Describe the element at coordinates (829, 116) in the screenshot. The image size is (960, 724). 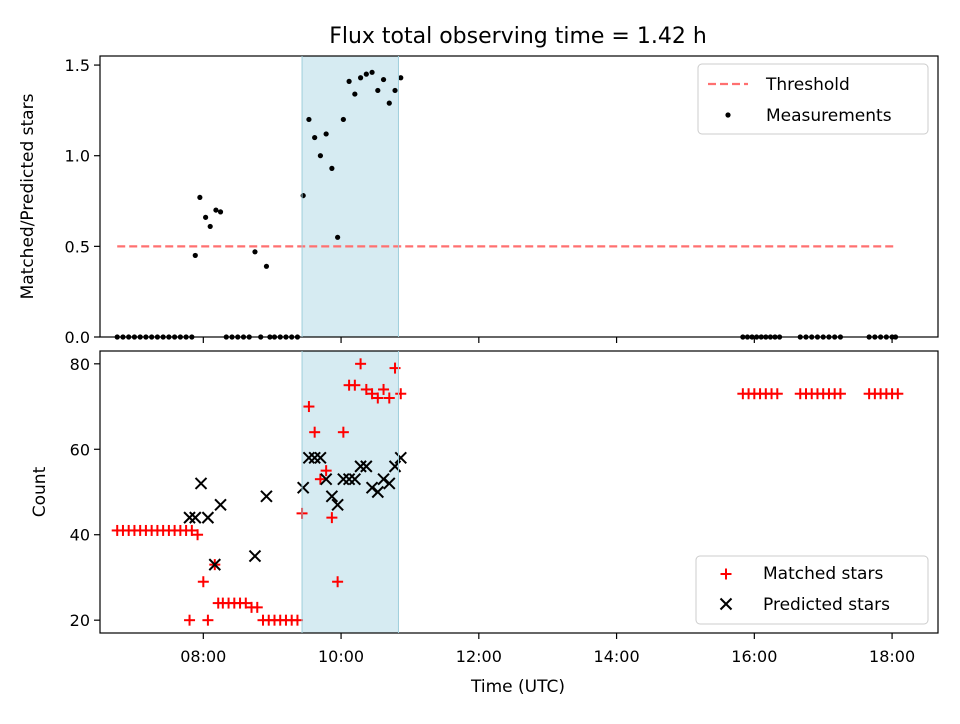
I see `legend-measurements-label: Measurements` at that location.